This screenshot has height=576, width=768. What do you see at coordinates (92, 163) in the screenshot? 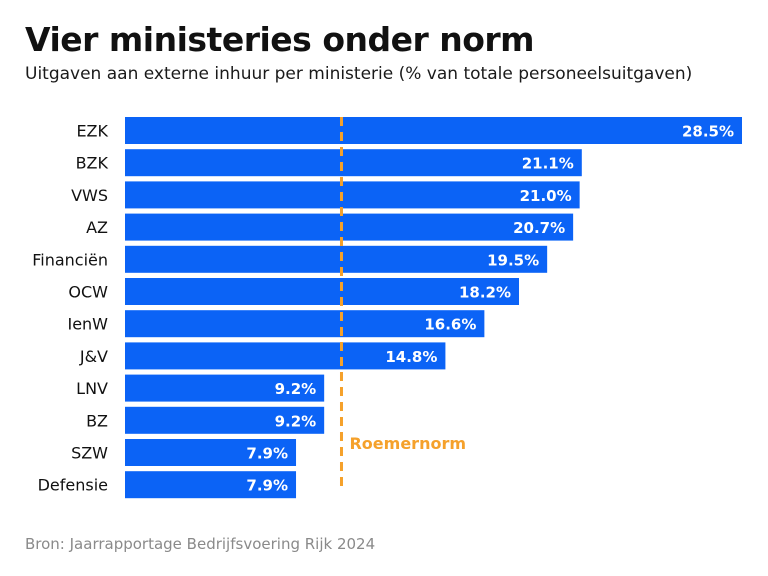
I see `category-label: BZK` at bounding box center [92, 163].